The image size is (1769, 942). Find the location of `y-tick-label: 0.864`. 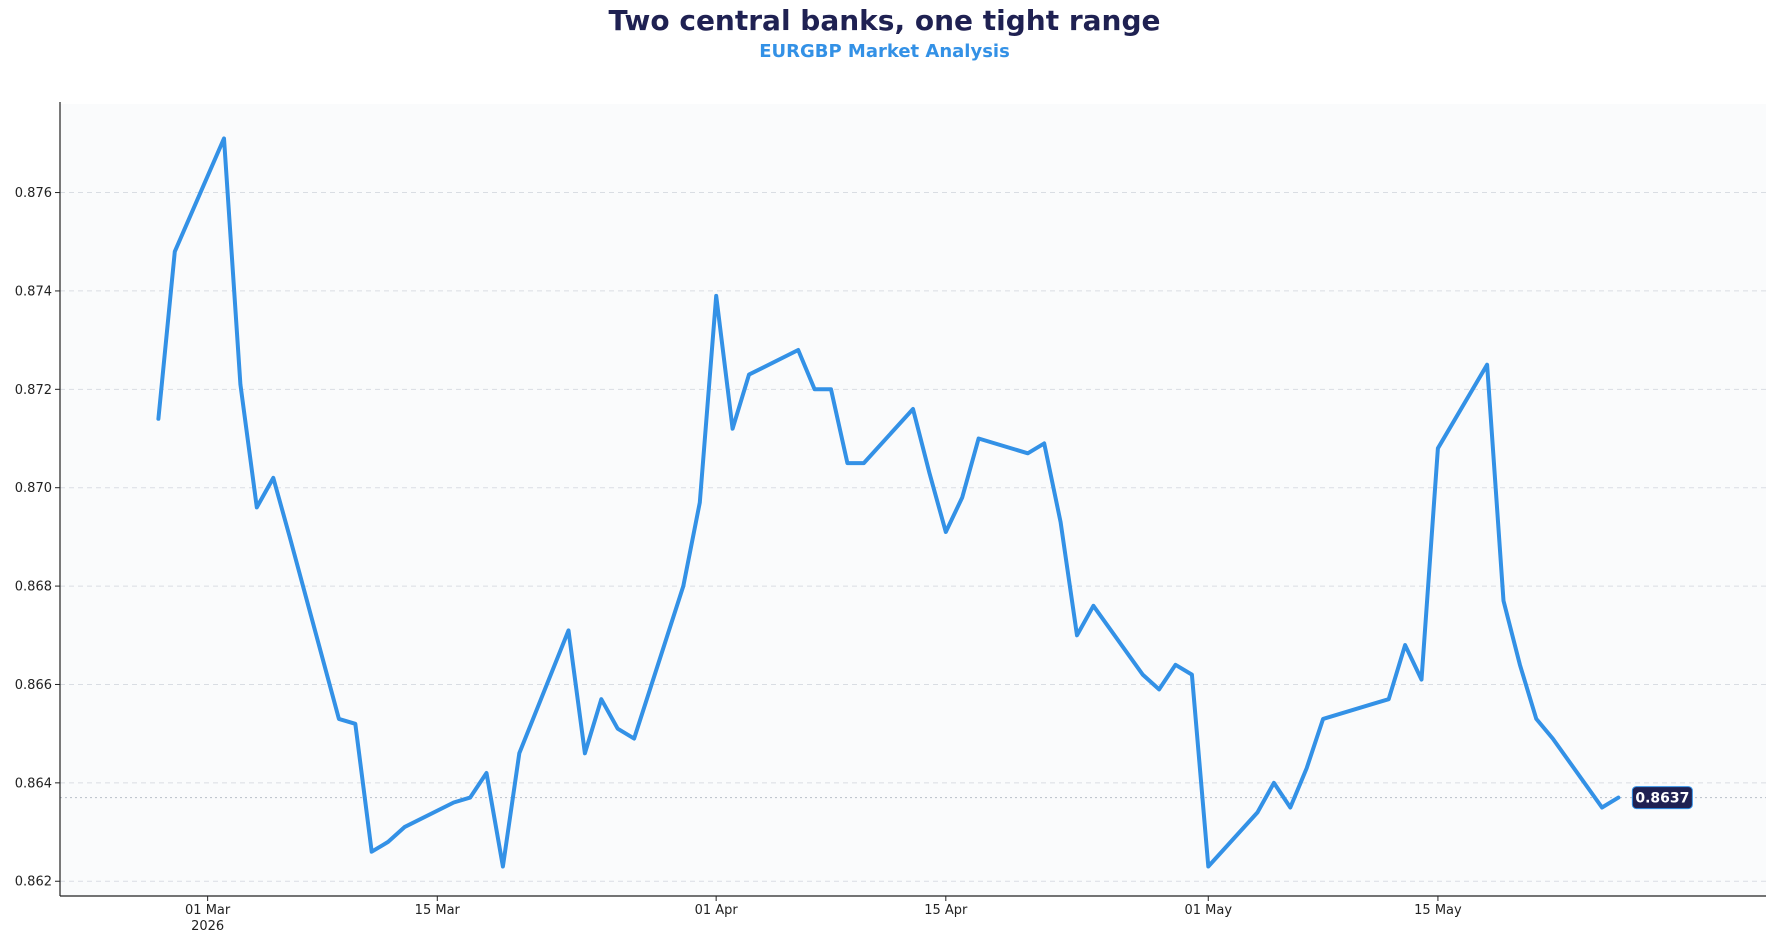

y-tick-label: 0.864 is located at coordinates (33, 783).